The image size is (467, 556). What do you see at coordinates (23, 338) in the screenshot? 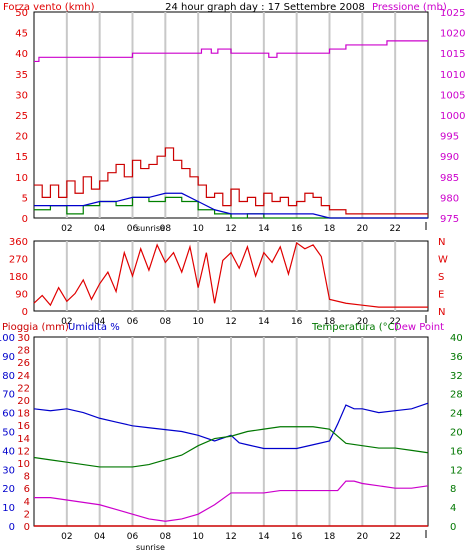
I see `rain-y-tick-label: 30` at bounding box center [23, 338].